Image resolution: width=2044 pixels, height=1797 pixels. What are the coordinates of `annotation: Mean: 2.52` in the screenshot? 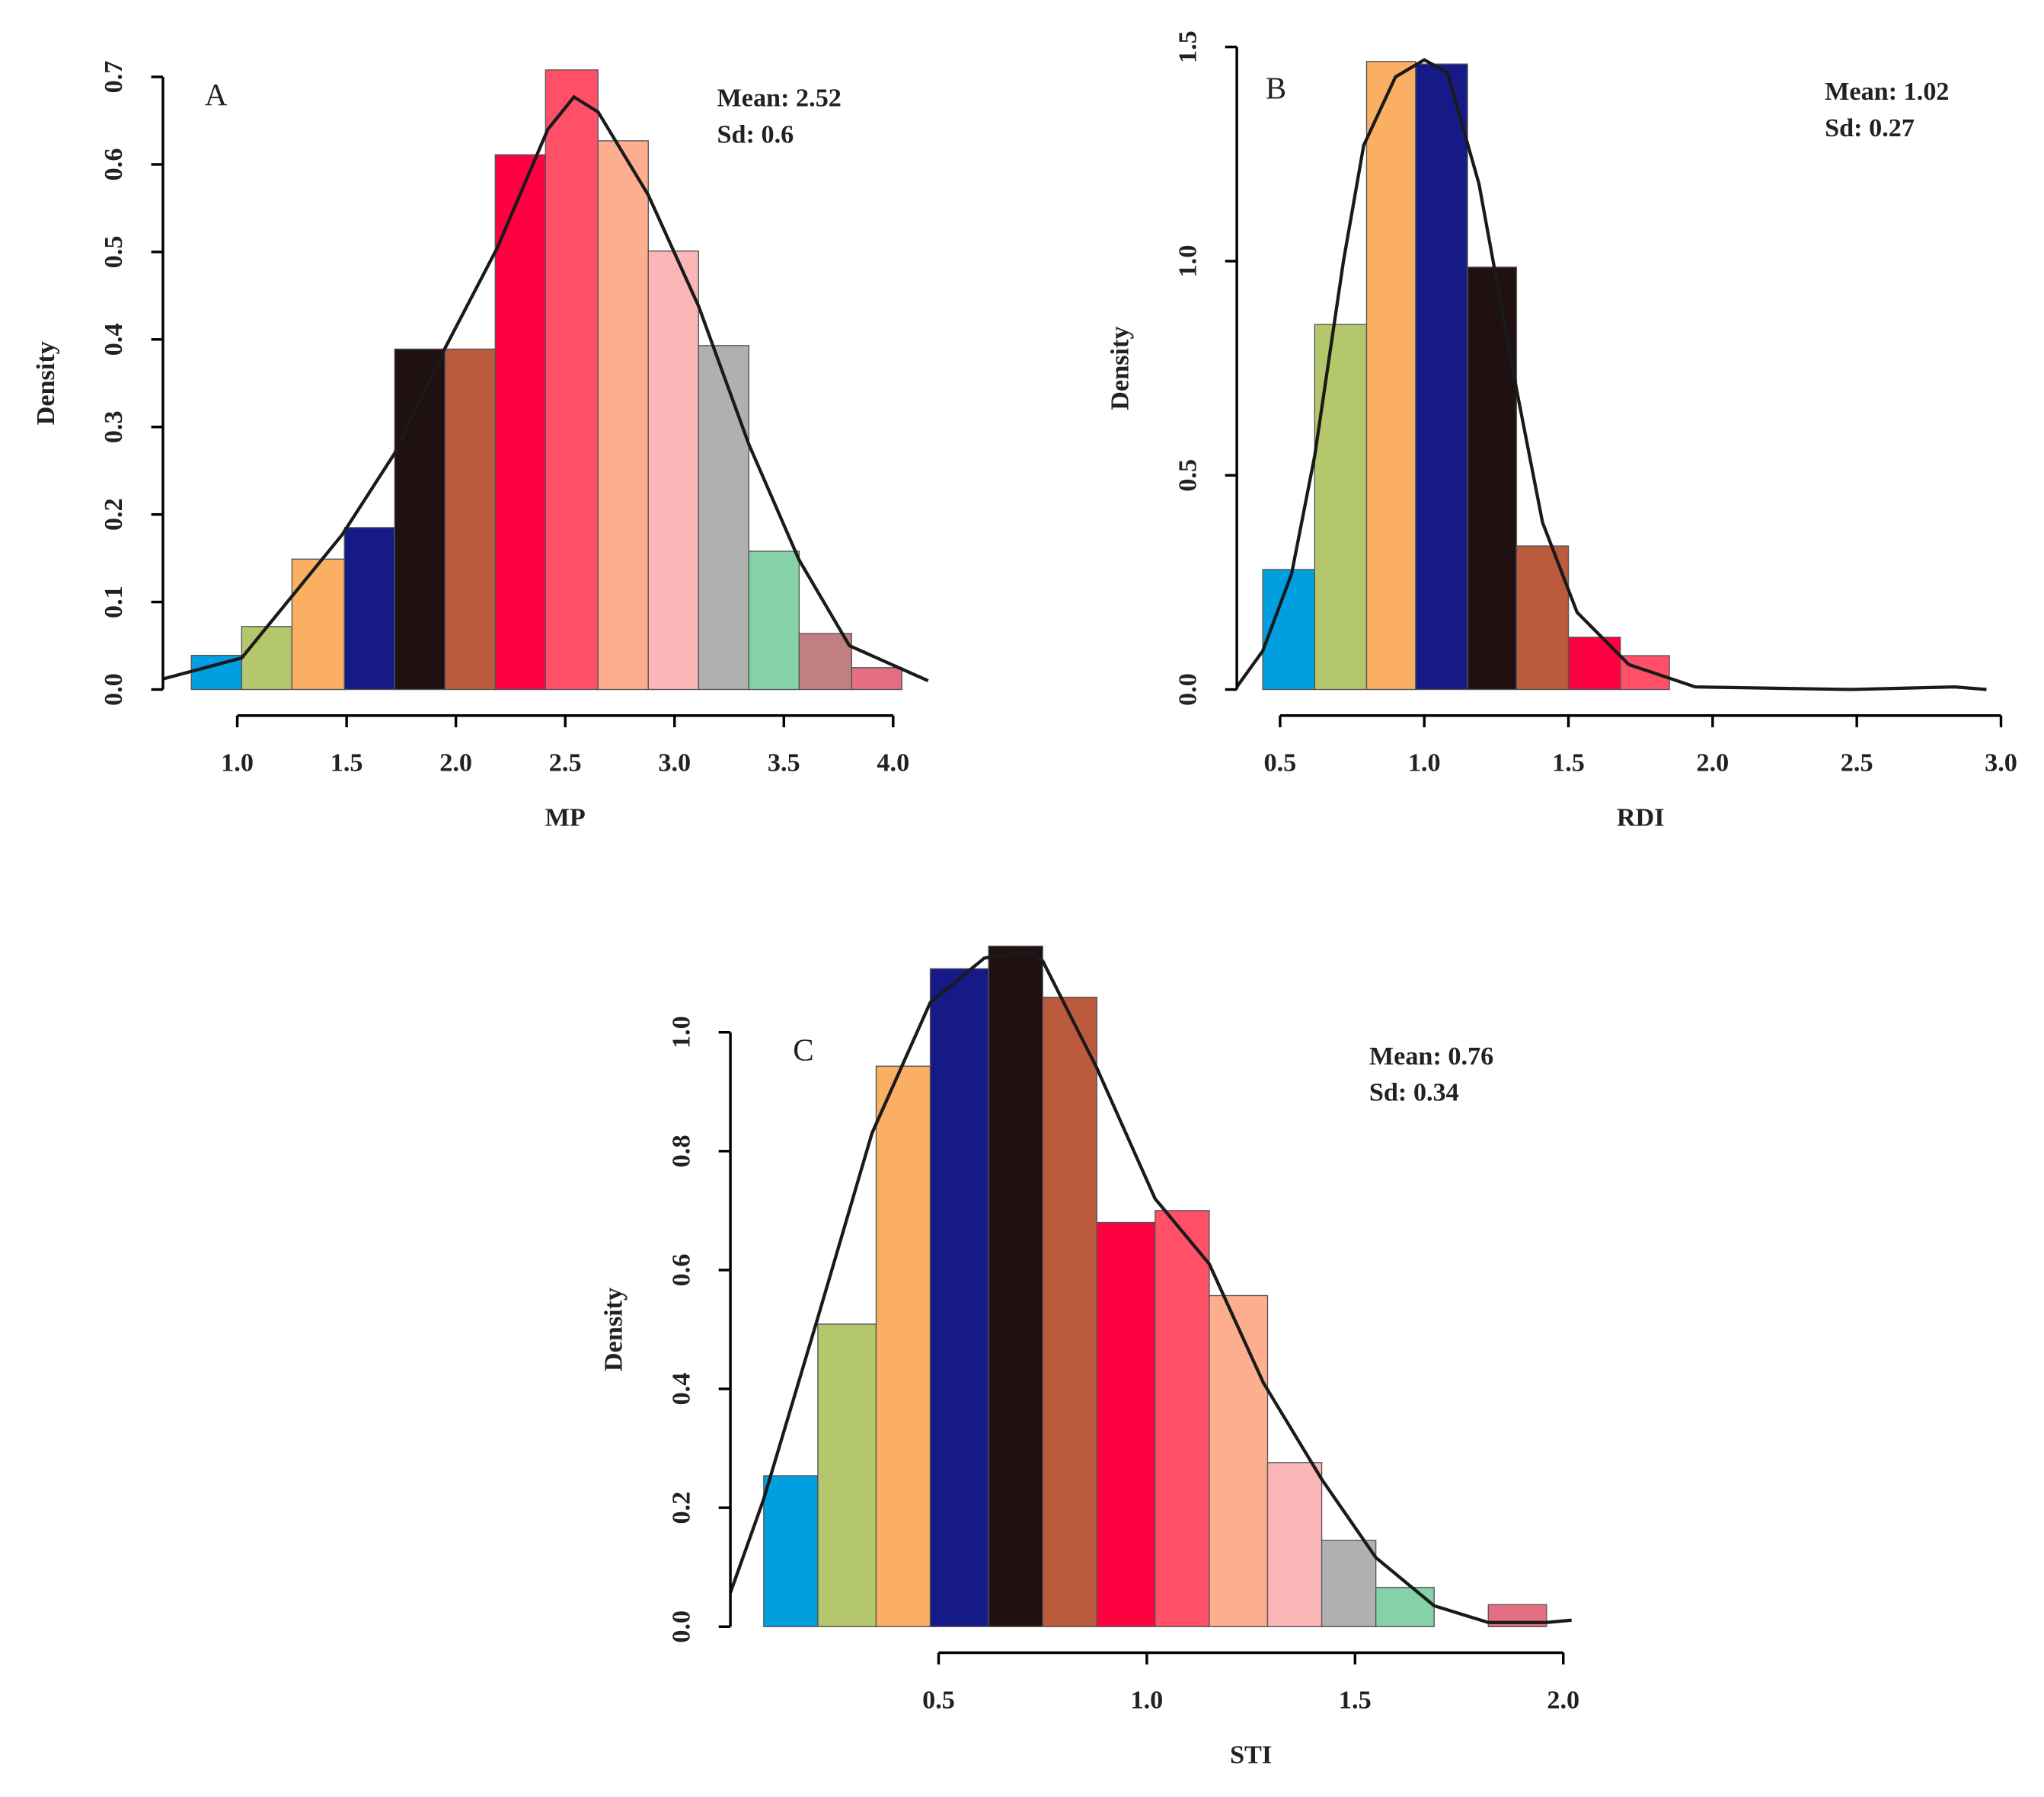 It's located at (779, 98).